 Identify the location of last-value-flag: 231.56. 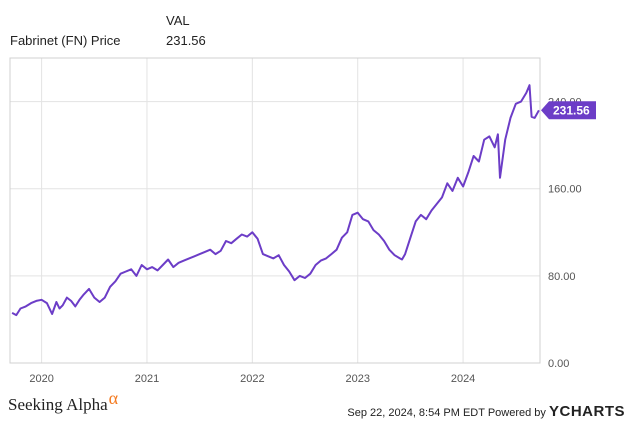
(568, 110).